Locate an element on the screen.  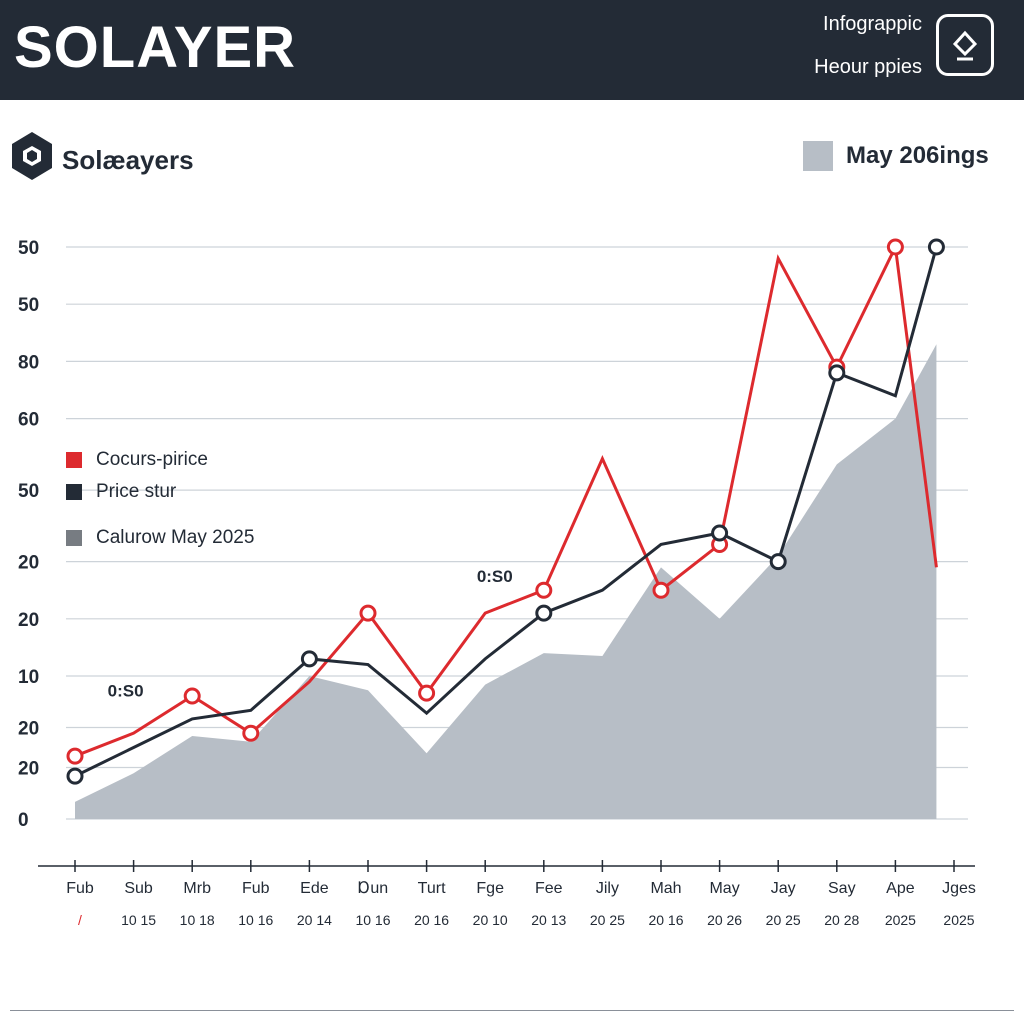
x-tick-sublabel: 20 10 is located at coordinates (490, 920).